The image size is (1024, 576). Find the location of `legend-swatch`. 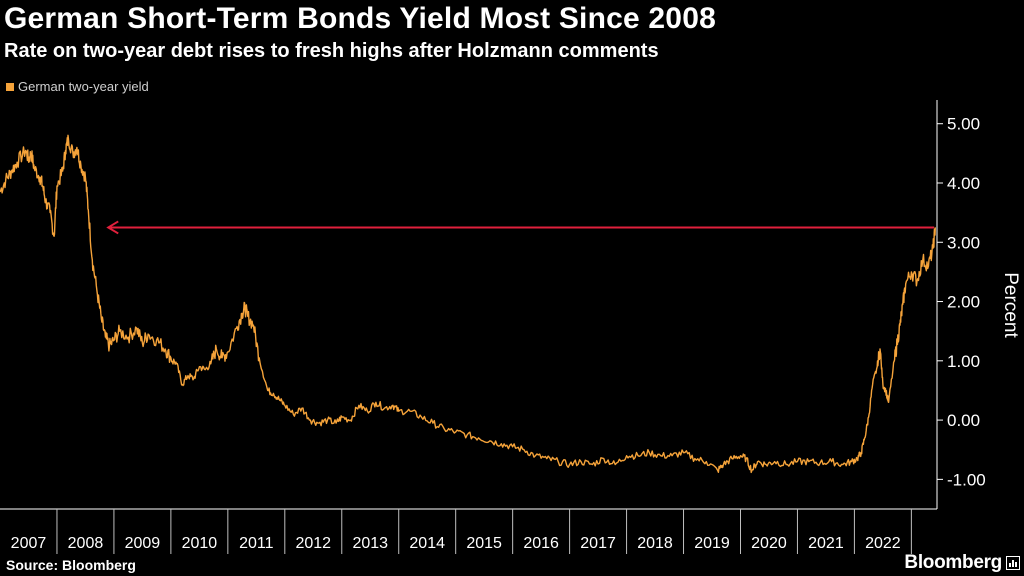

legend-swatch is located at coordinates (10, 86).